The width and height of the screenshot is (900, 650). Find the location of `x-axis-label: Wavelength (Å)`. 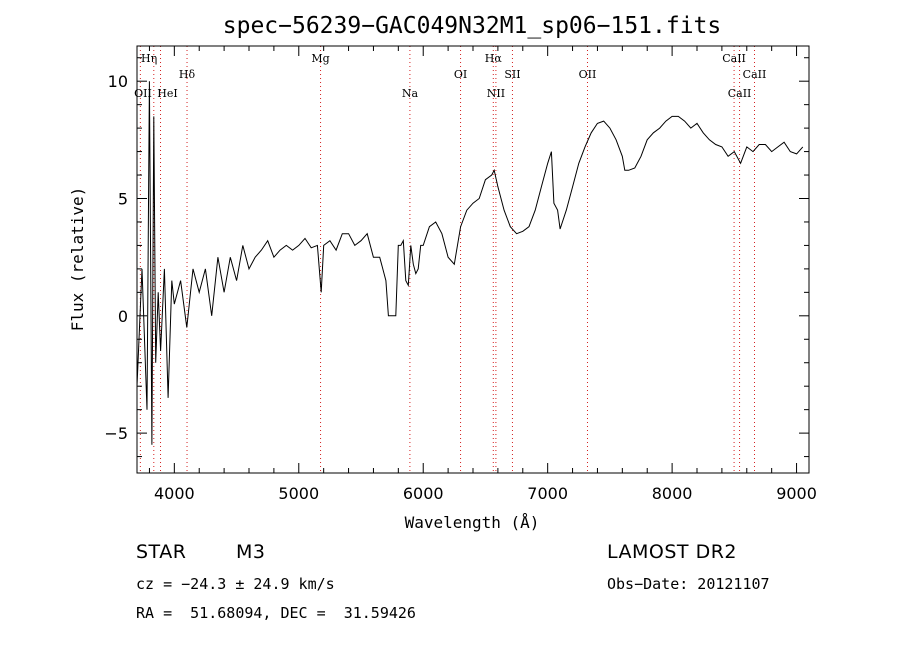

x-axis-label: Wavelength (Å) is located at coordinates (472, 522).